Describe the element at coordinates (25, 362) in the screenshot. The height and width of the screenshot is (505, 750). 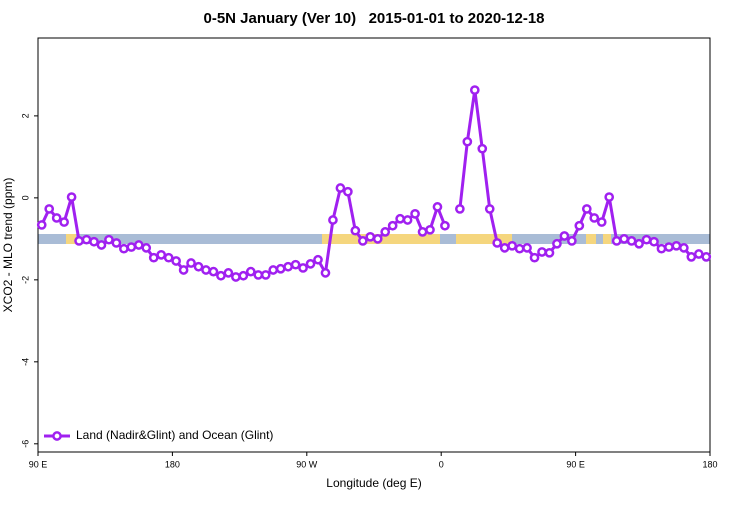
I see `y-tick-label: -4` at that location.